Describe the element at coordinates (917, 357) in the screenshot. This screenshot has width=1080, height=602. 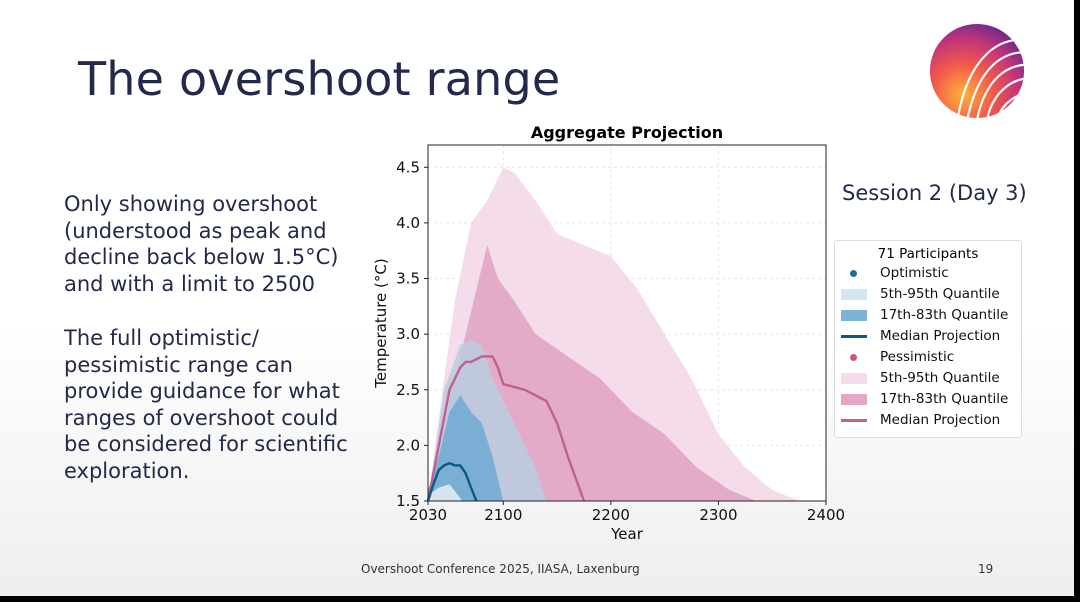
I see `legend-label: Pessimistic` at that location.